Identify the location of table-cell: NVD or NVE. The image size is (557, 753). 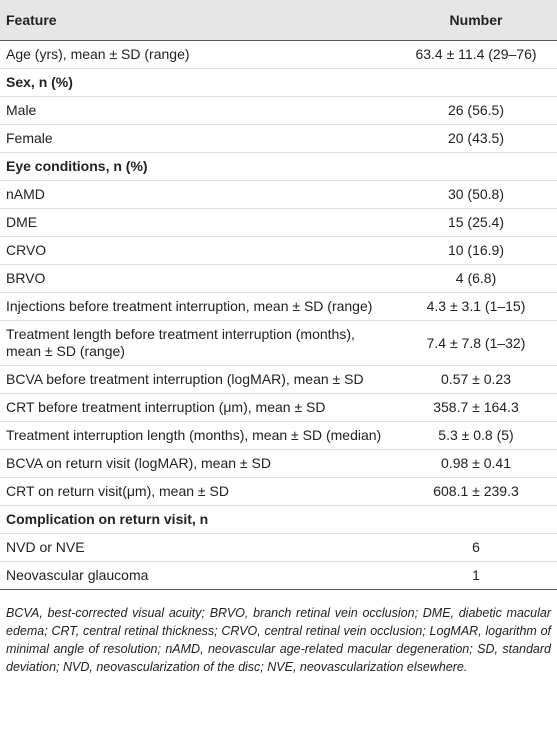
(197, 547).